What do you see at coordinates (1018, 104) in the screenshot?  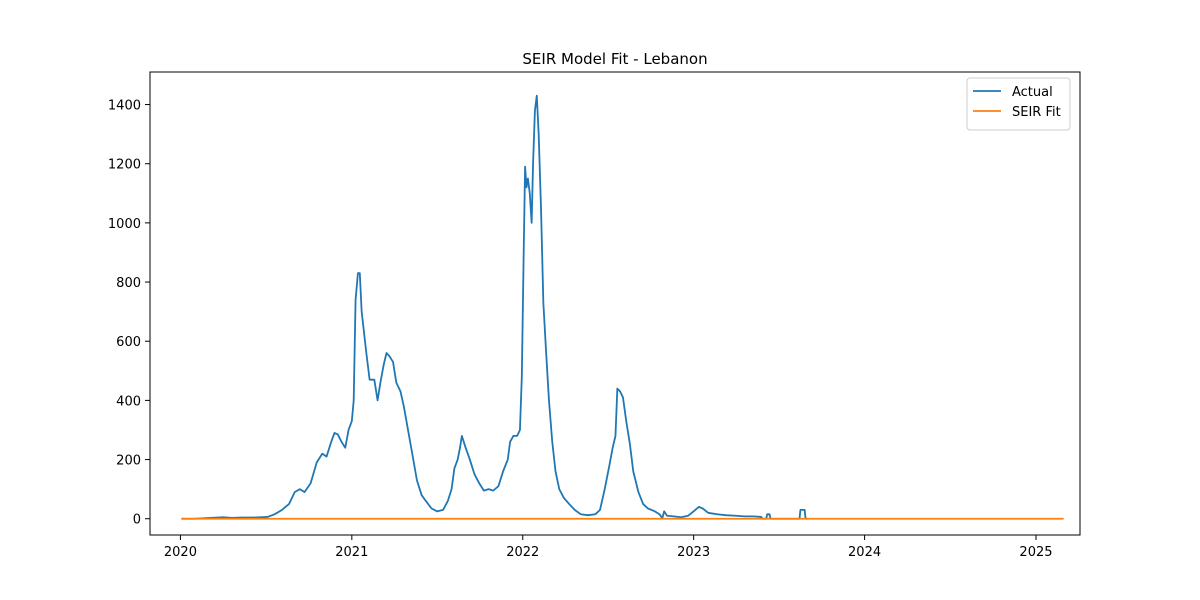 I see `legend: Actual SEIR Fit` at bounding box center [1018, 104].